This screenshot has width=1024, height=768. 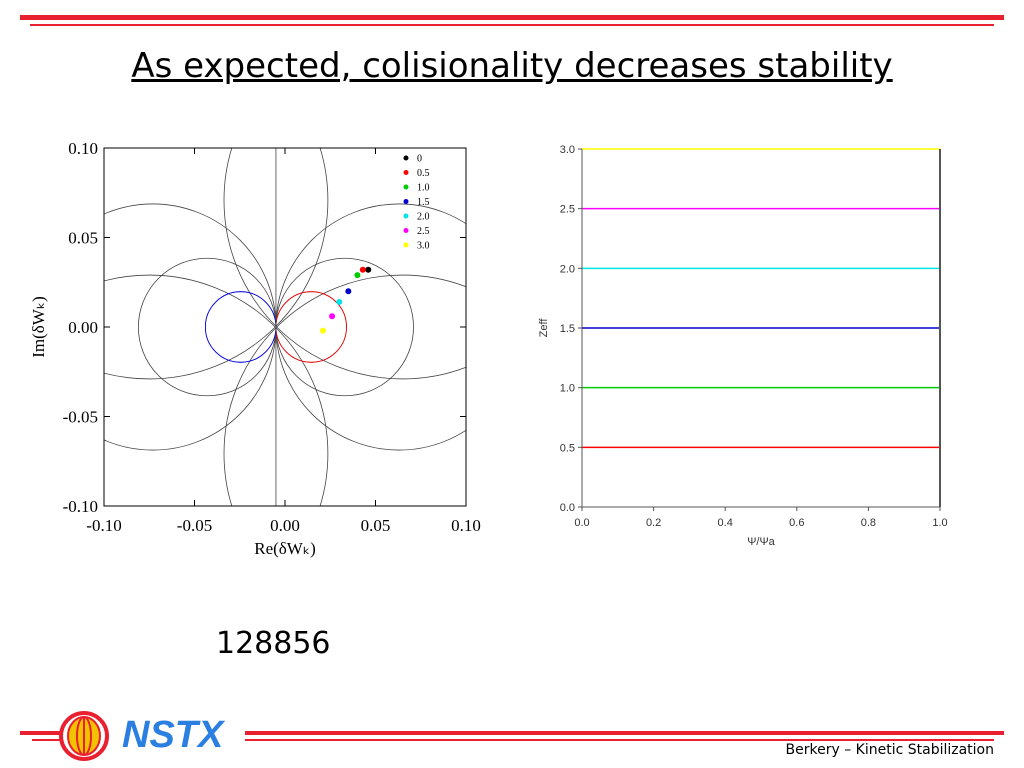 I want to click on contour-circle-left, so click(x=207, y=327).